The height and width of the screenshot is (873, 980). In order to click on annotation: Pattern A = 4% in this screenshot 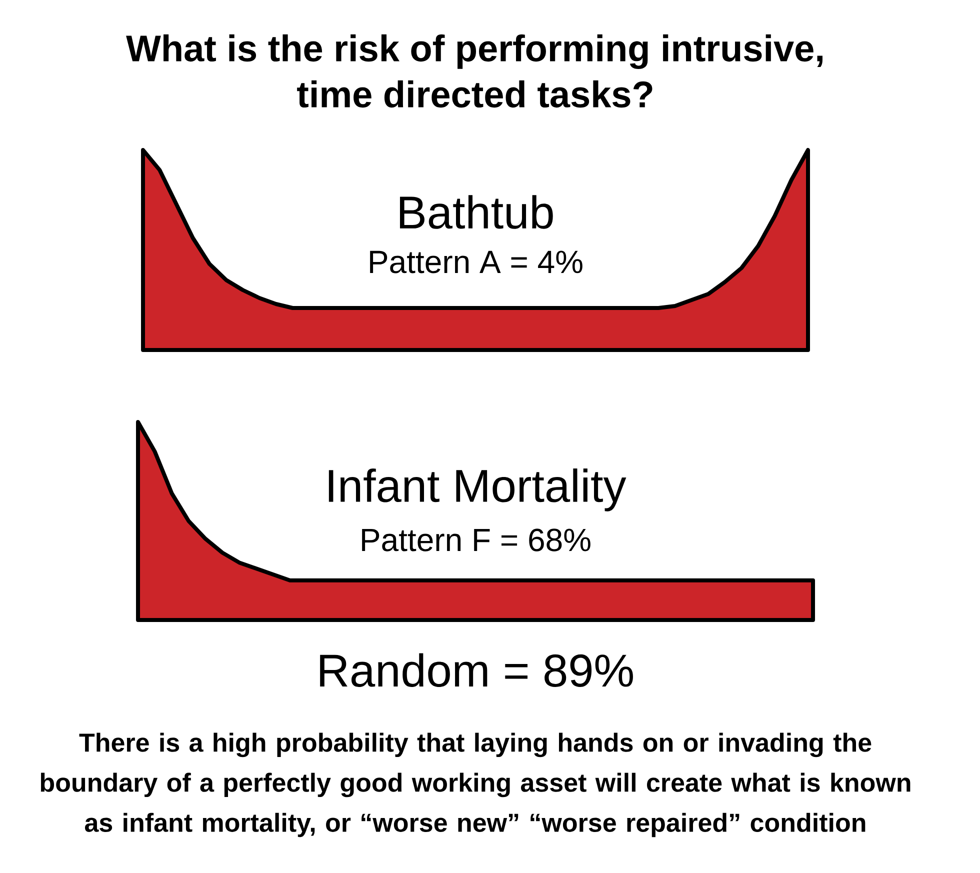, I will do `click(476, 262)`.